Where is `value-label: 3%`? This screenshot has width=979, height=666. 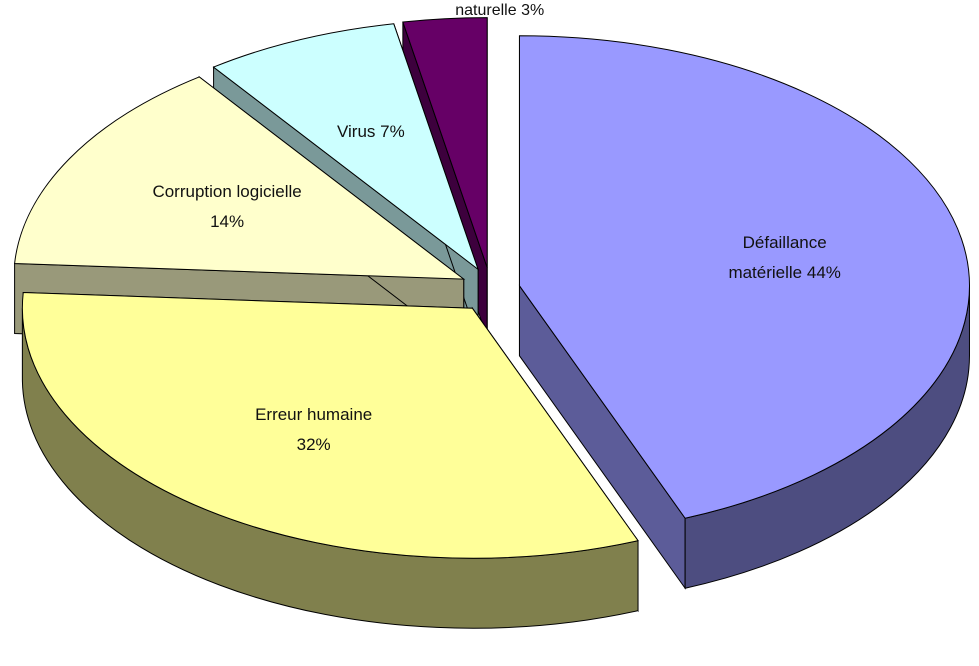 value-label: 3% is located at coordinates (533, 10).